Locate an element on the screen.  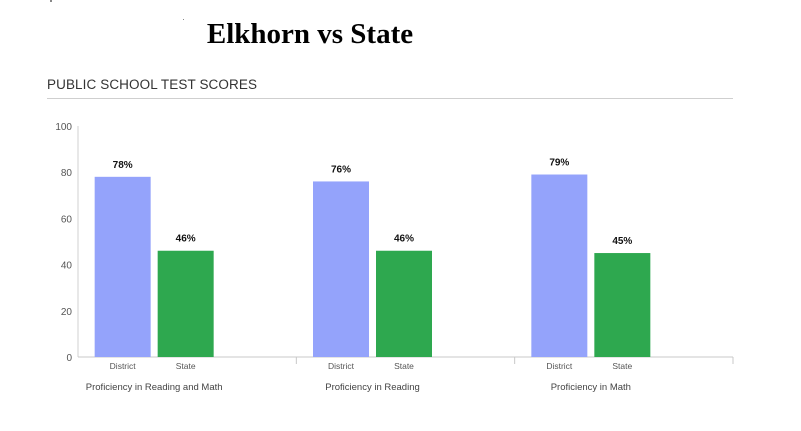
chart-subtitle: PUBLIC SCHOOL TEST SCORES is located at coordinates (152, 84).